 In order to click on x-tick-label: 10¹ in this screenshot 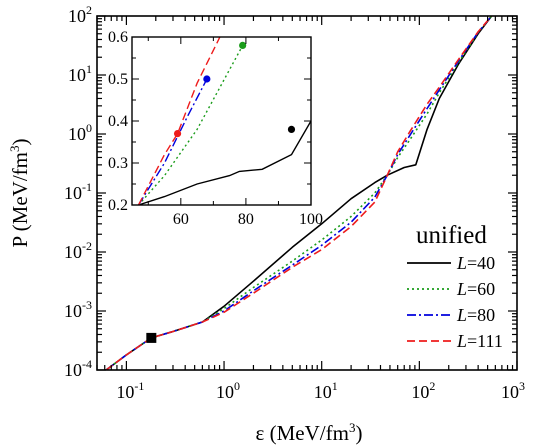, I will do `click(326, 390)`.